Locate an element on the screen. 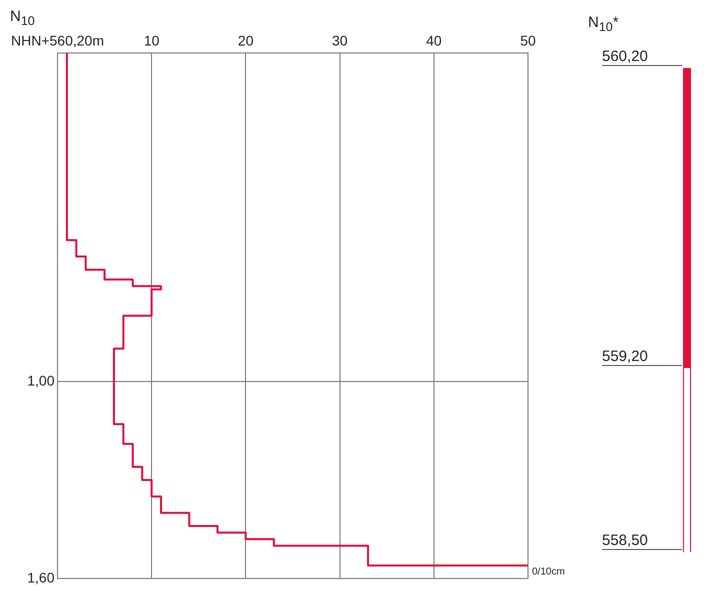  y-tick-label: 1,60 is located at coordinates (41, 577).